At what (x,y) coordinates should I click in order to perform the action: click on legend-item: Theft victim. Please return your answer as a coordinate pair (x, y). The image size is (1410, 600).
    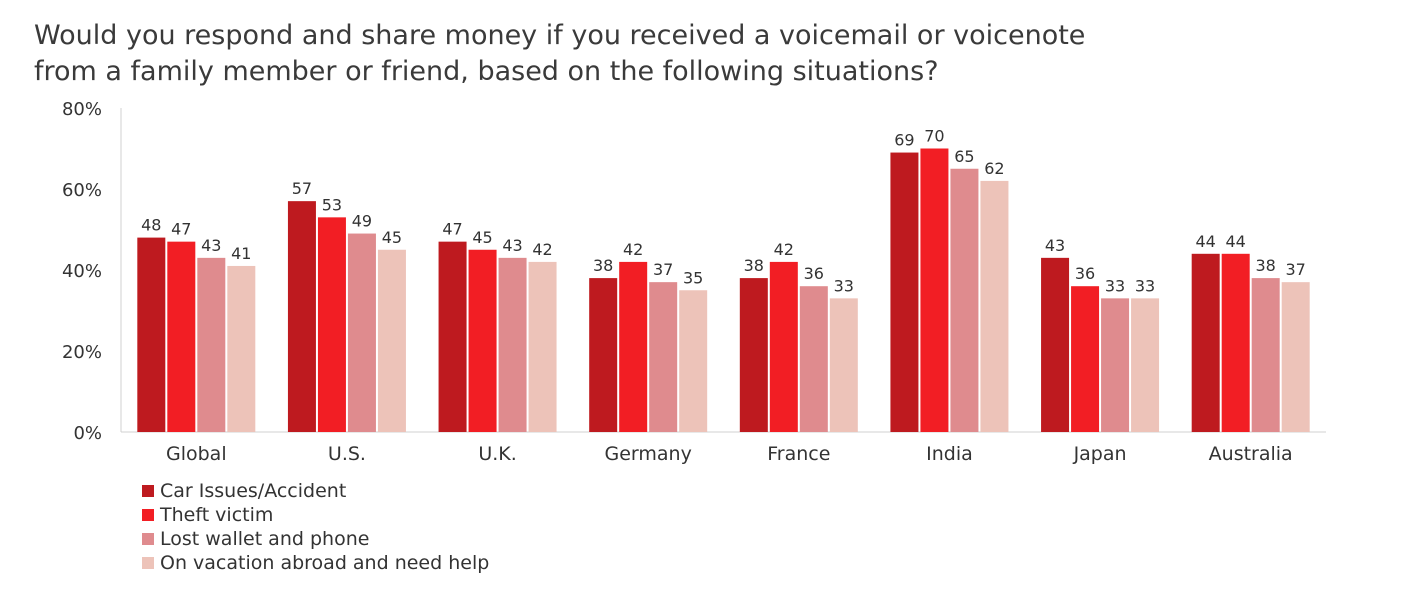
    Looking at the image, I should click on (315, 515).